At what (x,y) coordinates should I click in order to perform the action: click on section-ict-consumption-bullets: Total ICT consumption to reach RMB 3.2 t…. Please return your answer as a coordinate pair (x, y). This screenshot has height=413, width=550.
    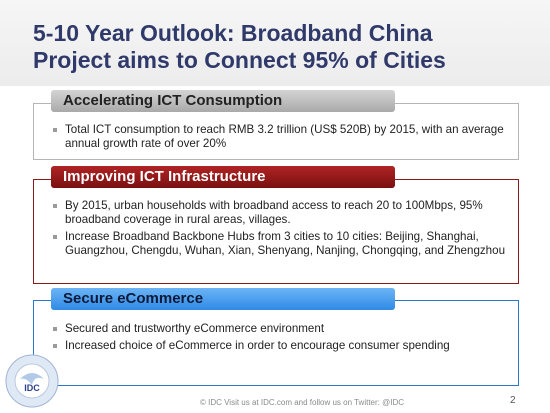
    Looking at the image, I should click on (283, 138).